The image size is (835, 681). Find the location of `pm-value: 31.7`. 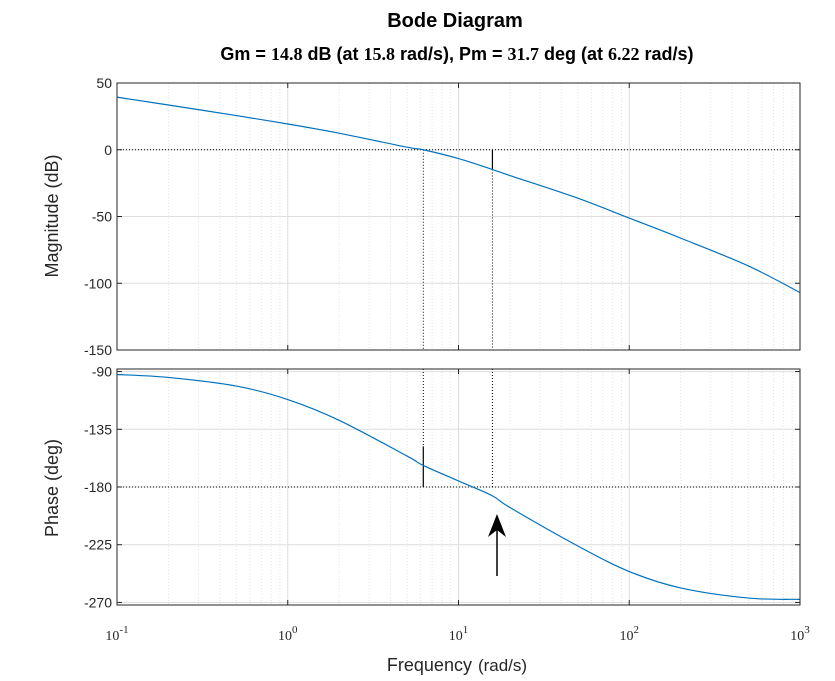

pm-value: 31.7 is located at coordinates (524, 54).